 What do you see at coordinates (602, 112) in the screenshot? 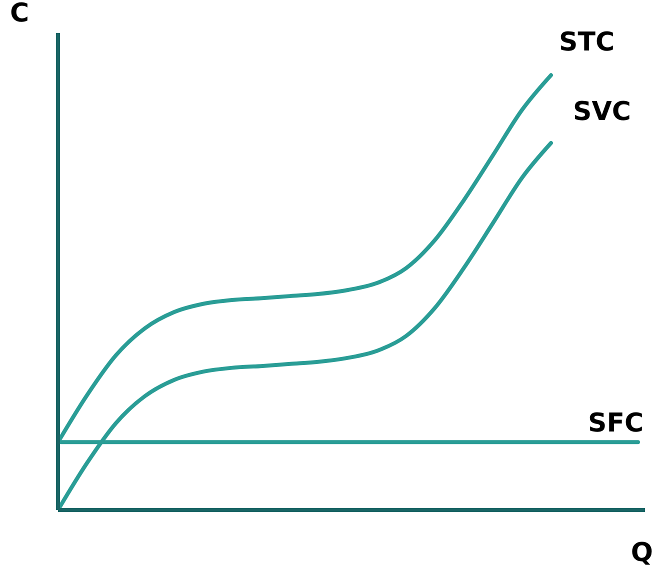
I see `series-label: SVC` at bounding box center [602, 112].